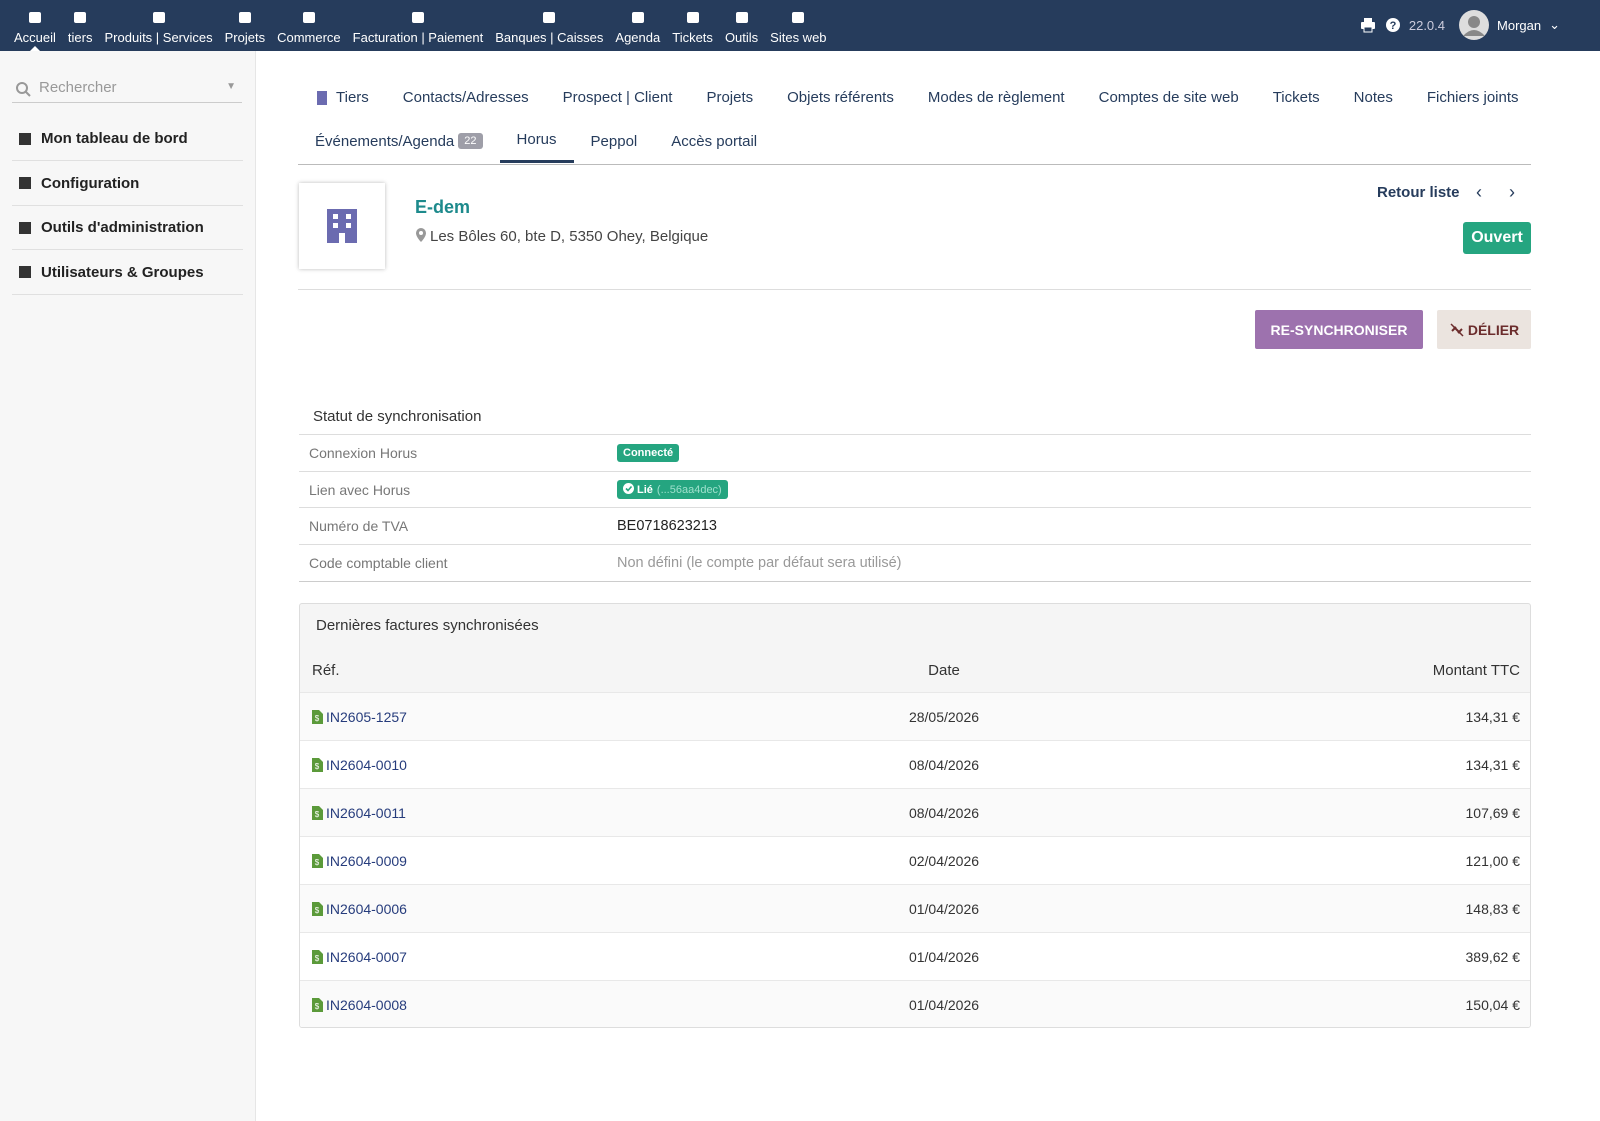 This screenshot has width=1600, height=1121. I want to click on invoice-ref: $ IN2604-0008, so click(359, 1005).